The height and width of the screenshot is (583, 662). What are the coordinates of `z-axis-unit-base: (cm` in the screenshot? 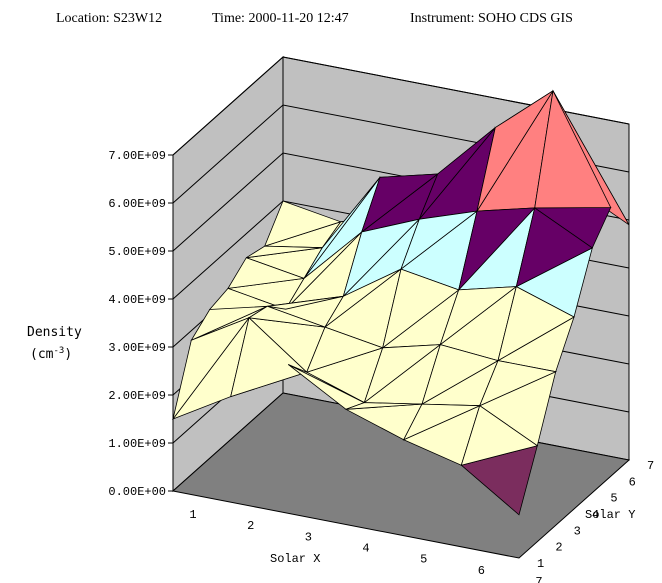 It's located at (42, 354).